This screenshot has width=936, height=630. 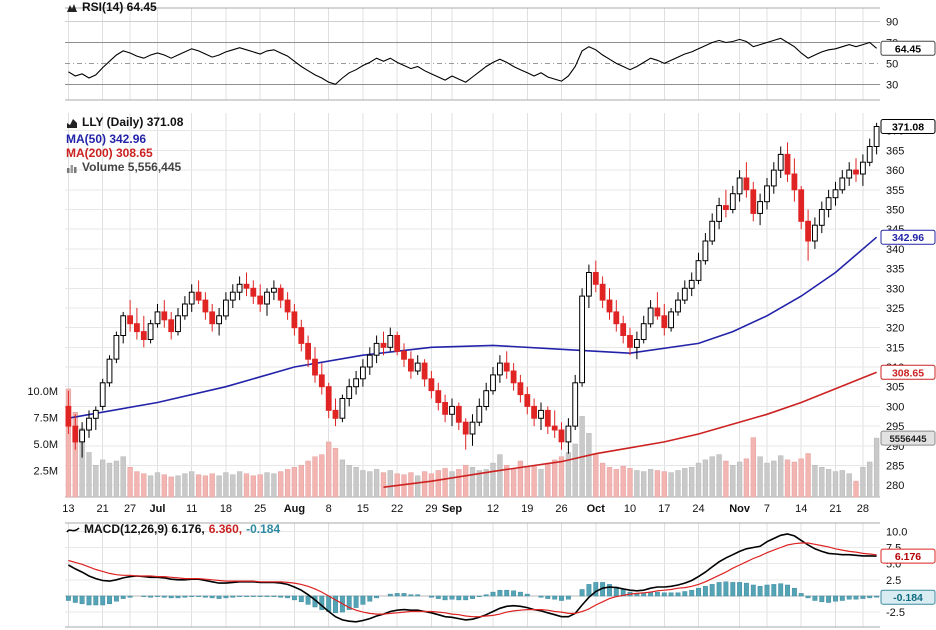 I want to click on svg-text: Sep, so click(x=452, y=509).